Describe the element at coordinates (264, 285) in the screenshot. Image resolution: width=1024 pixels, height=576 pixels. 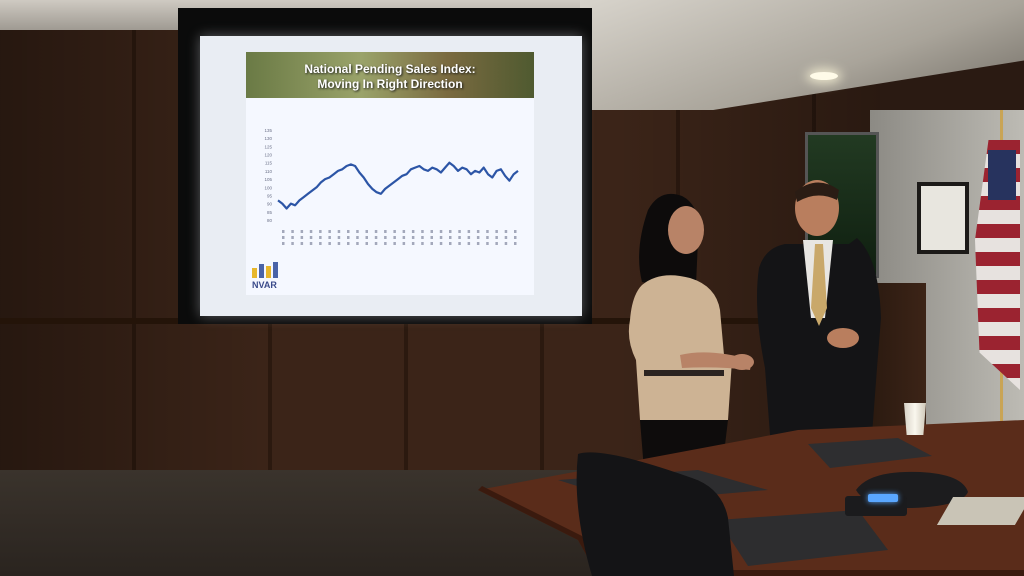
I see `nvar-logo-text: NVAR` at that location.